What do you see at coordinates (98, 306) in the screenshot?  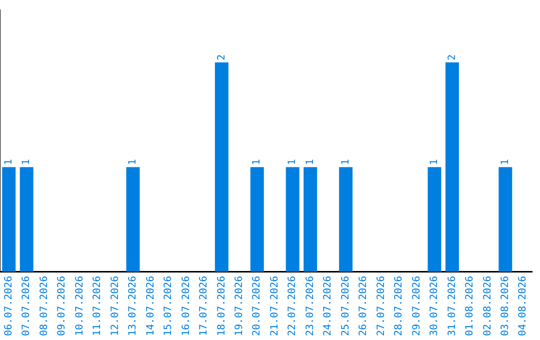 I see `x-tick-label: 11.07.2026` at bounding box center [98, 306].